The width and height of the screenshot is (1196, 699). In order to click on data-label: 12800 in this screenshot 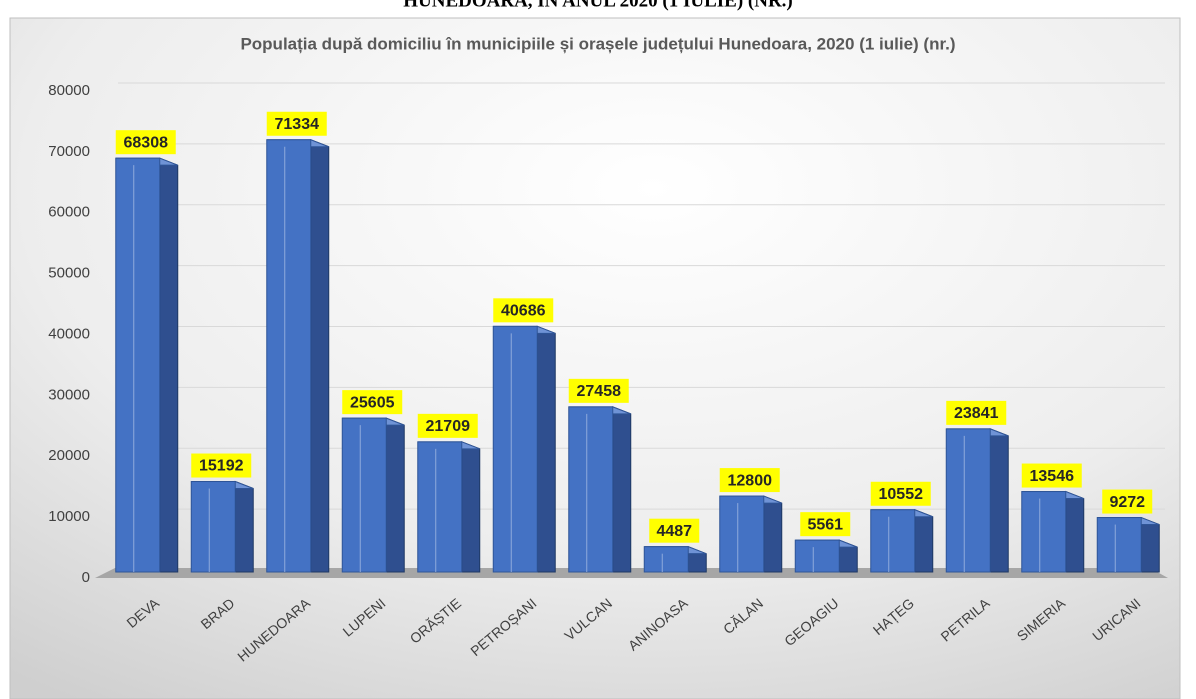, I will do `click(750, 480)`.